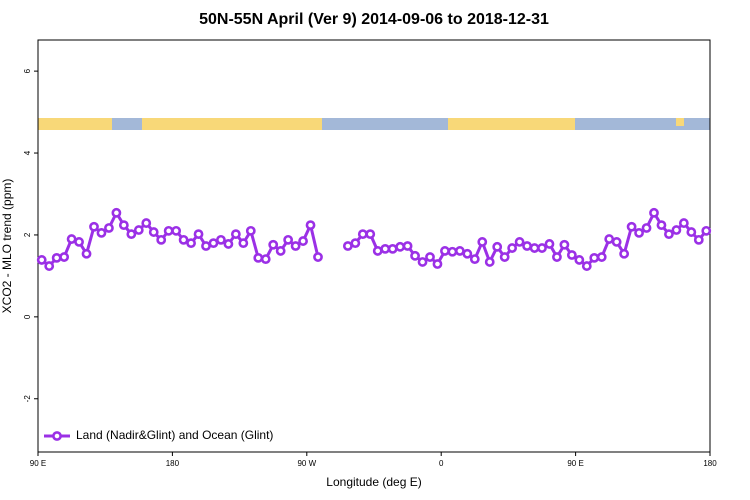 This screenshot has height=500, width=750. Describe the element at coordinates (527, 239) in the screenshot. I see `series-line` at that location.